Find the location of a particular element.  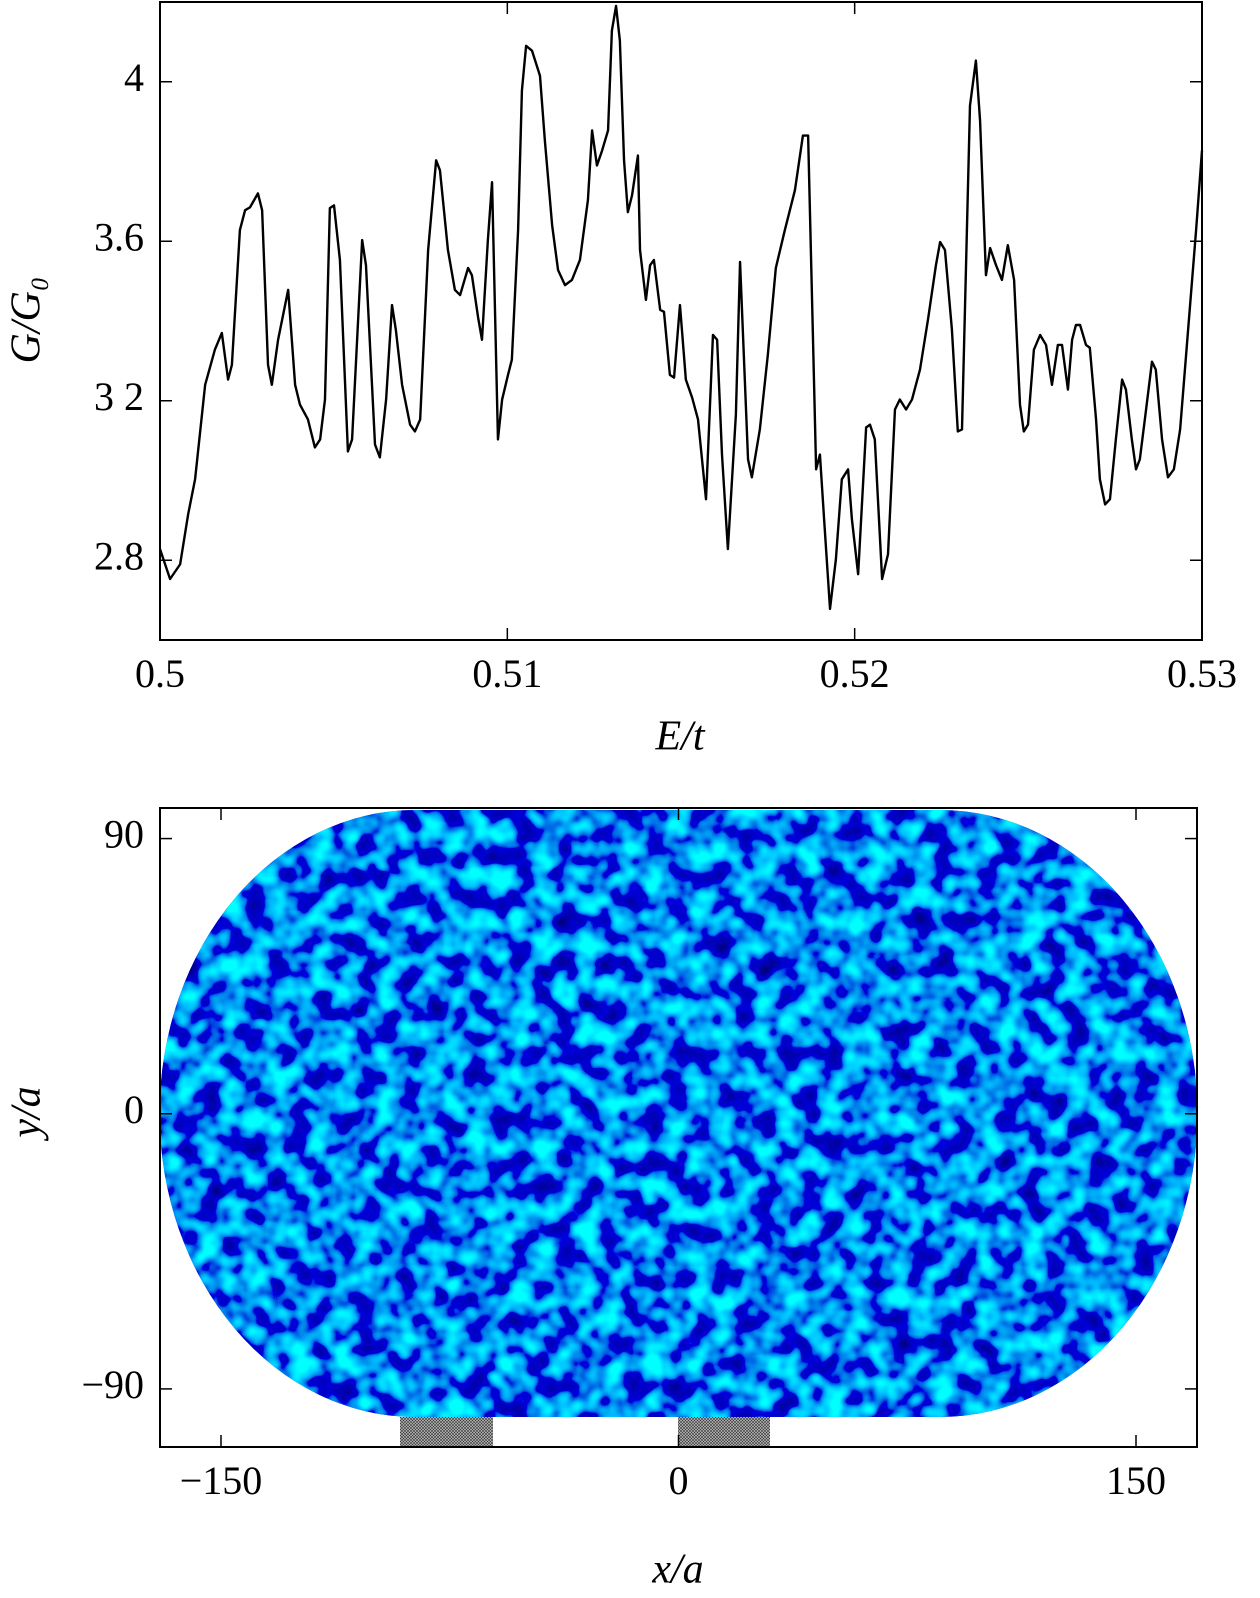

x-tick-label: 0 is located at coordinates (679, 1480).